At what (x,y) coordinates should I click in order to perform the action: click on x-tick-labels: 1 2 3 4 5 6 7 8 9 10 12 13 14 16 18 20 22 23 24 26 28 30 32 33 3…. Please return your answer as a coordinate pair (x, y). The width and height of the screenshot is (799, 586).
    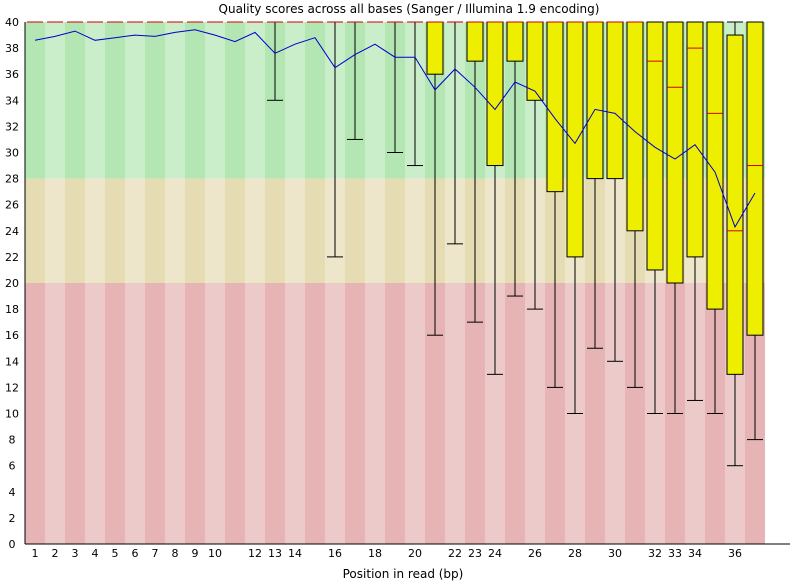
    Looking at the image, I should click on (387, 553).